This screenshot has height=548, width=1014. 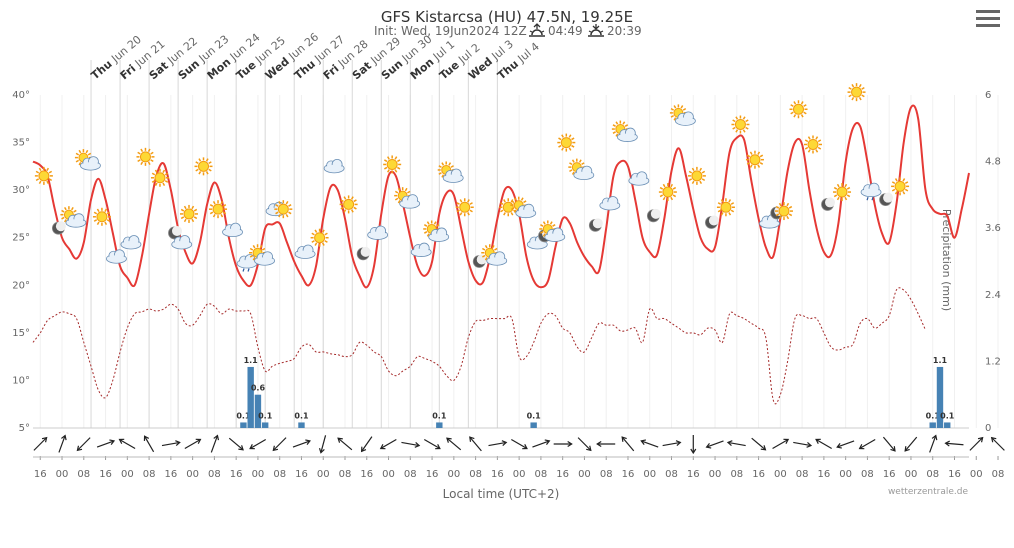 I want to click on y-tick-label: 15°, so click(x=21, y=333).